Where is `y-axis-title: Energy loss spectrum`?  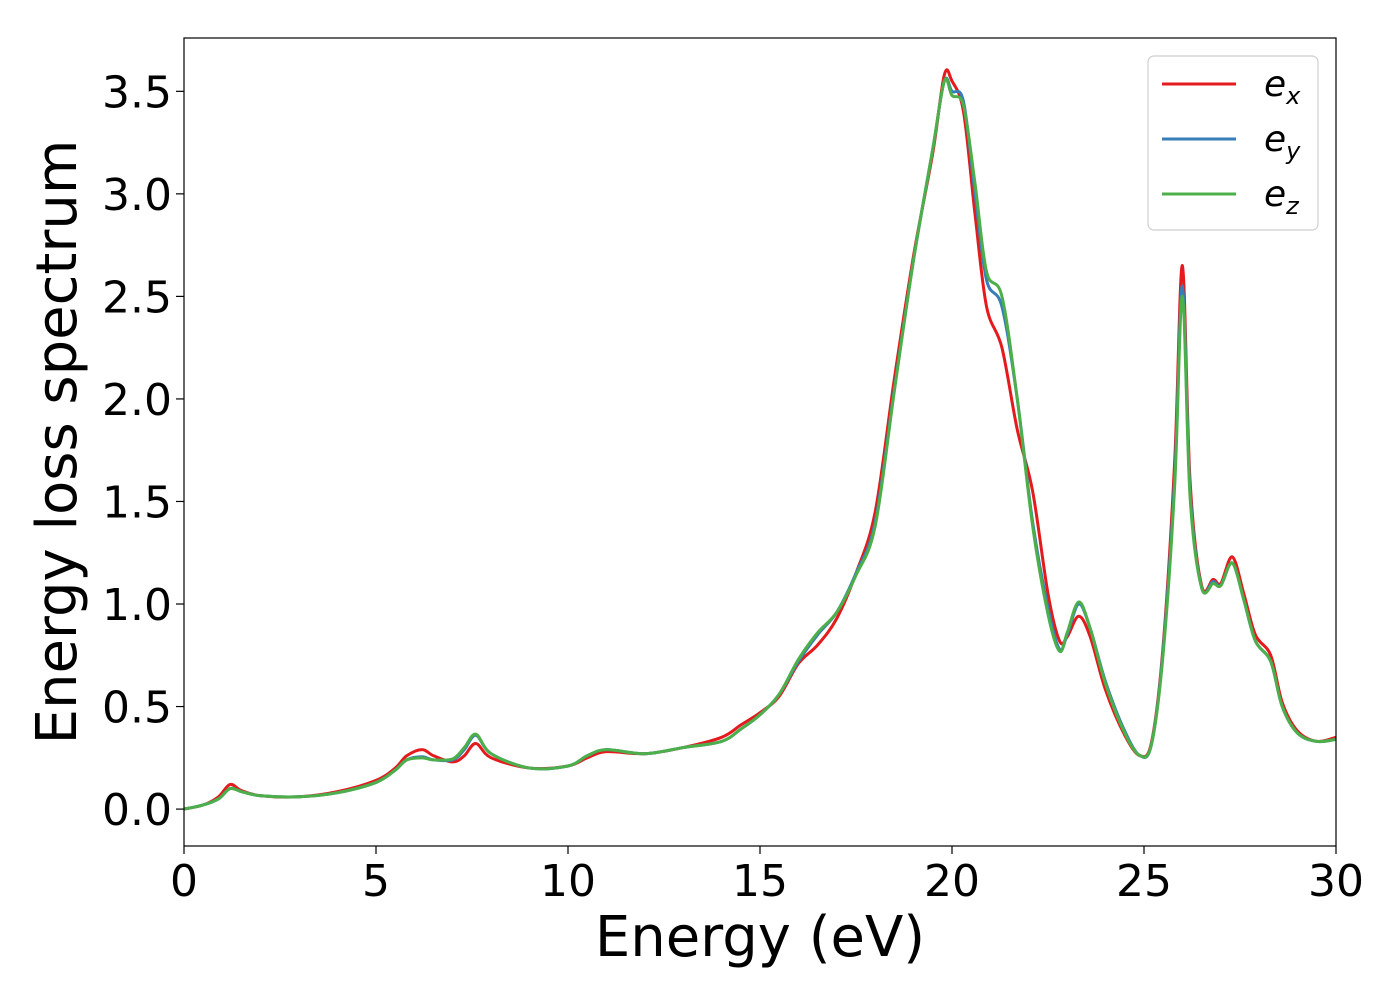 y-axis-title: Energy loss spectrum is located at coordinates (57, 442).